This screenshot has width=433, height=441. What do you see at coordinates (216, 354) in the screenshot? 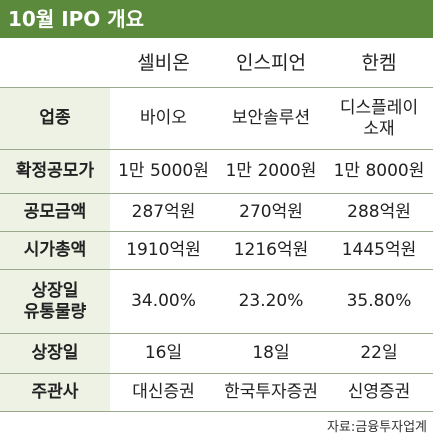
I see `table-row: 상장일 16일 18일 22일` at bounding box center [216, 354].